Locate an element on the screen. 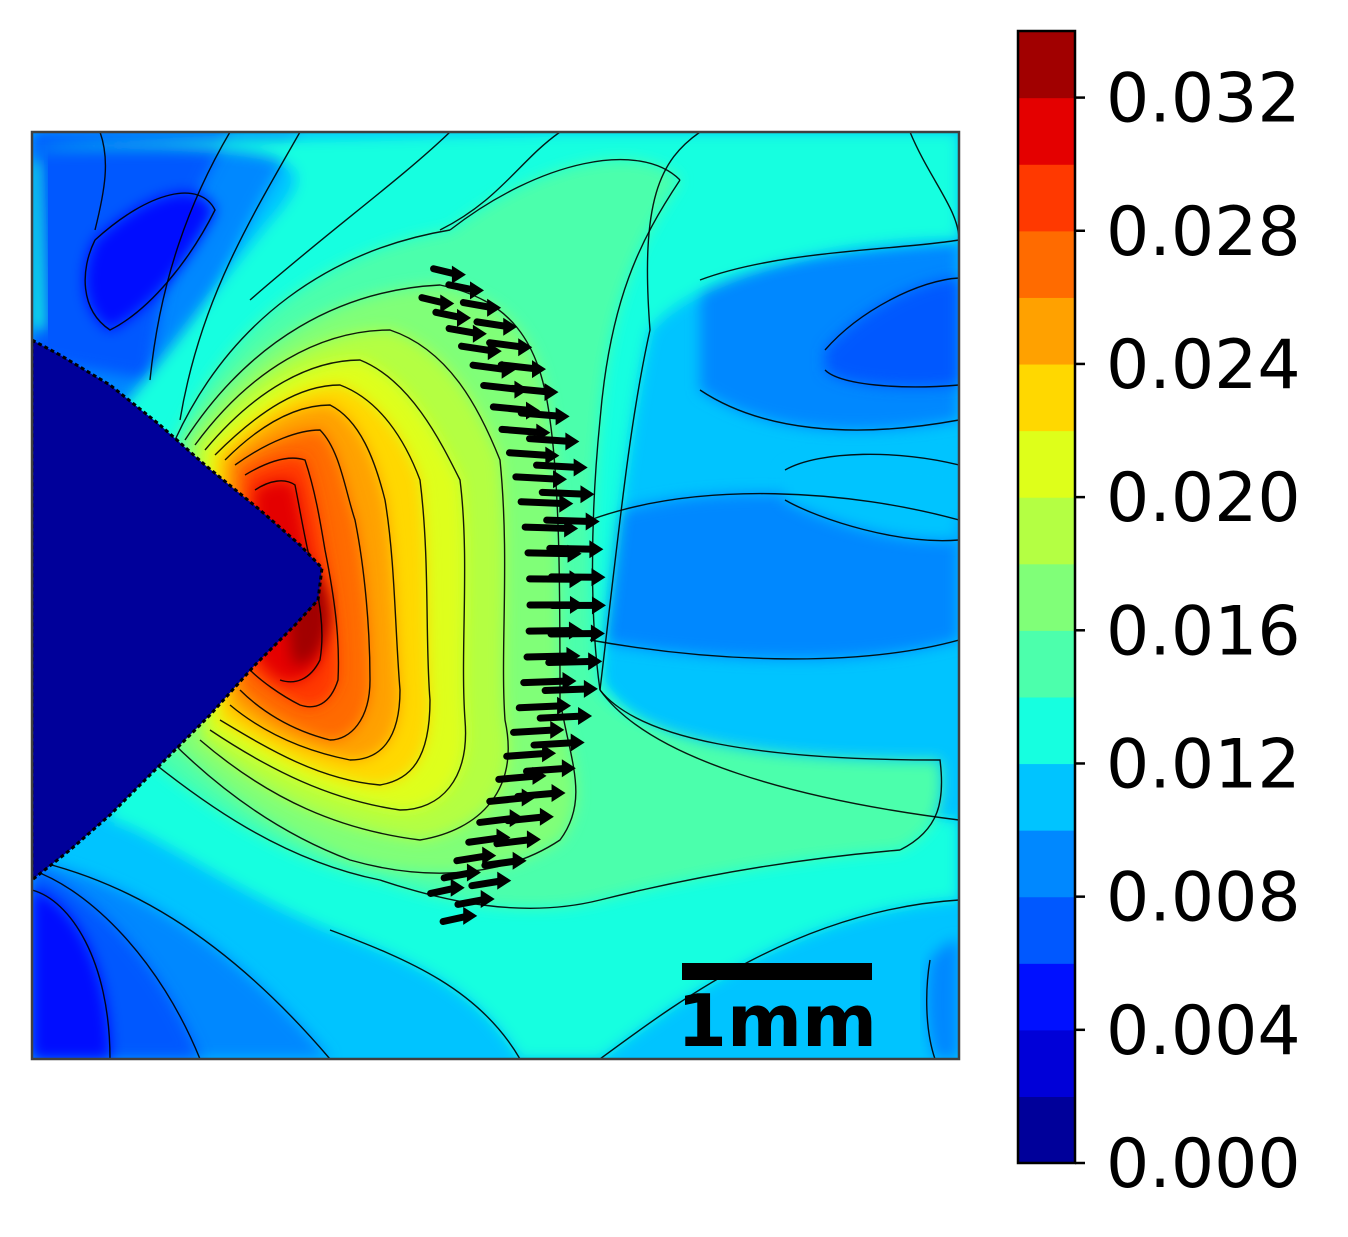 Image resolution: width=1348 pixels, height=1237 pixels. colorbar-tick-label: 0.020 is located at coordinates (1203, 498).